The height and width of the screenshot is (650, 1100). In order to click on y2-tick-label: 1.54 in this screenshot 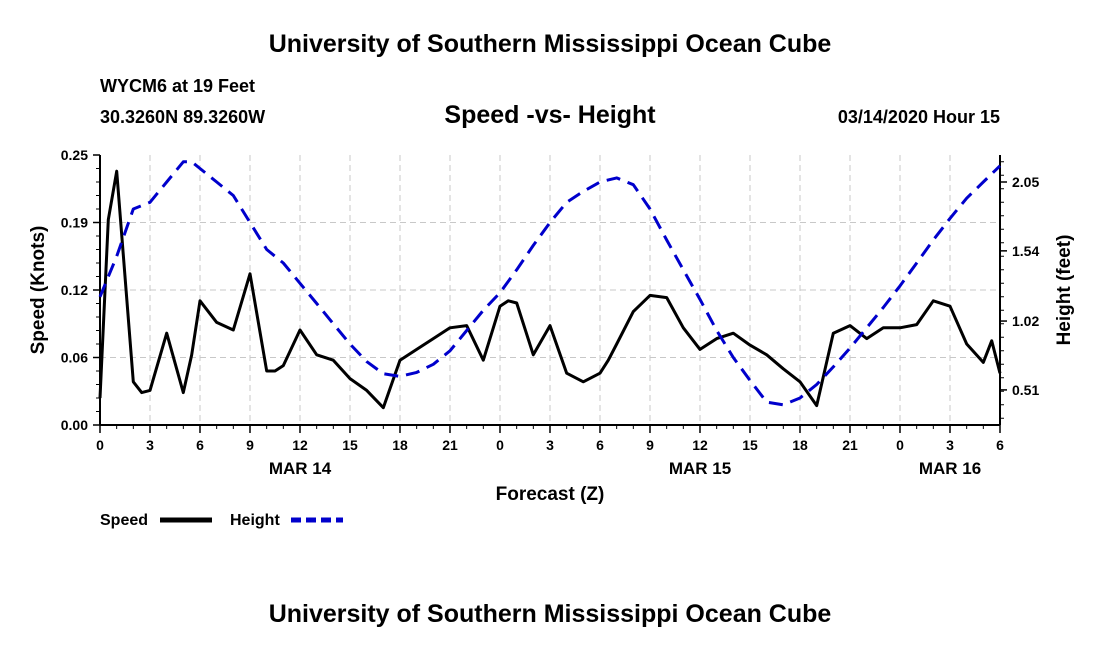, I will do `click(1025, 251)`.